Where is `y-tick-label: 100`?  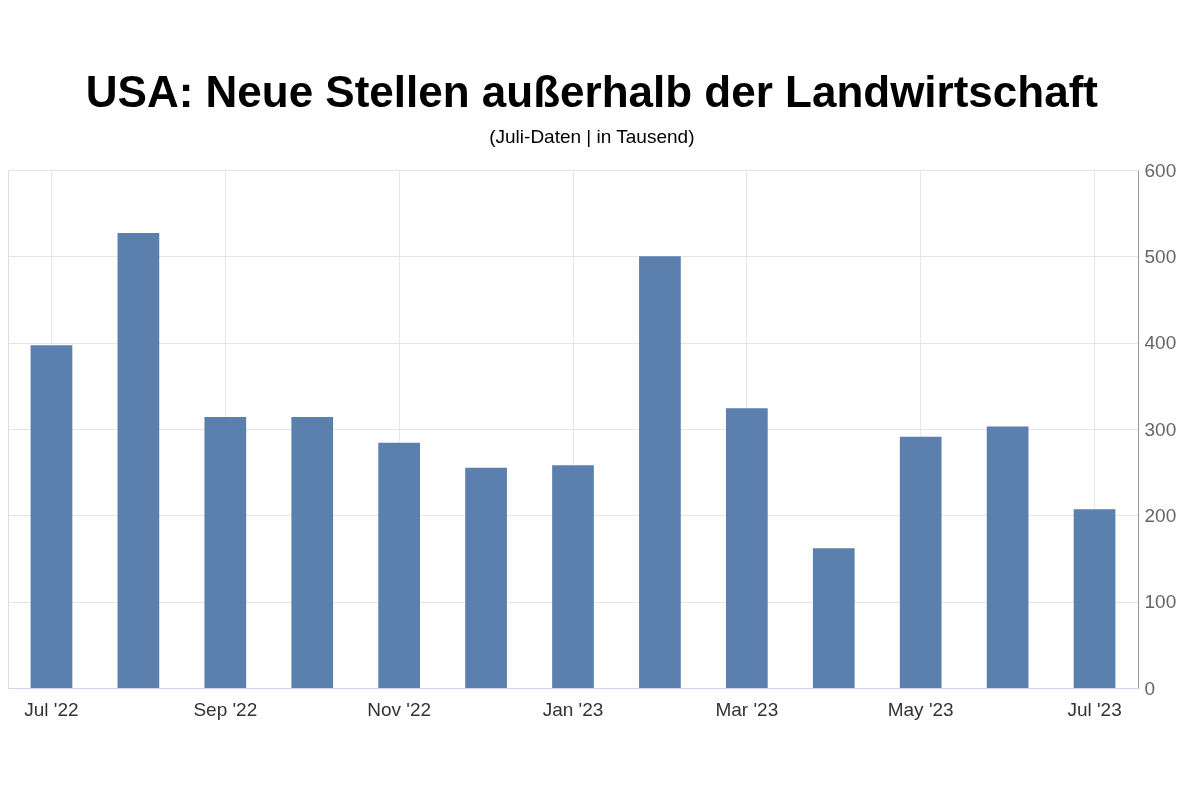
y-tick-label: 100 is located at coordinates (1160, 602).